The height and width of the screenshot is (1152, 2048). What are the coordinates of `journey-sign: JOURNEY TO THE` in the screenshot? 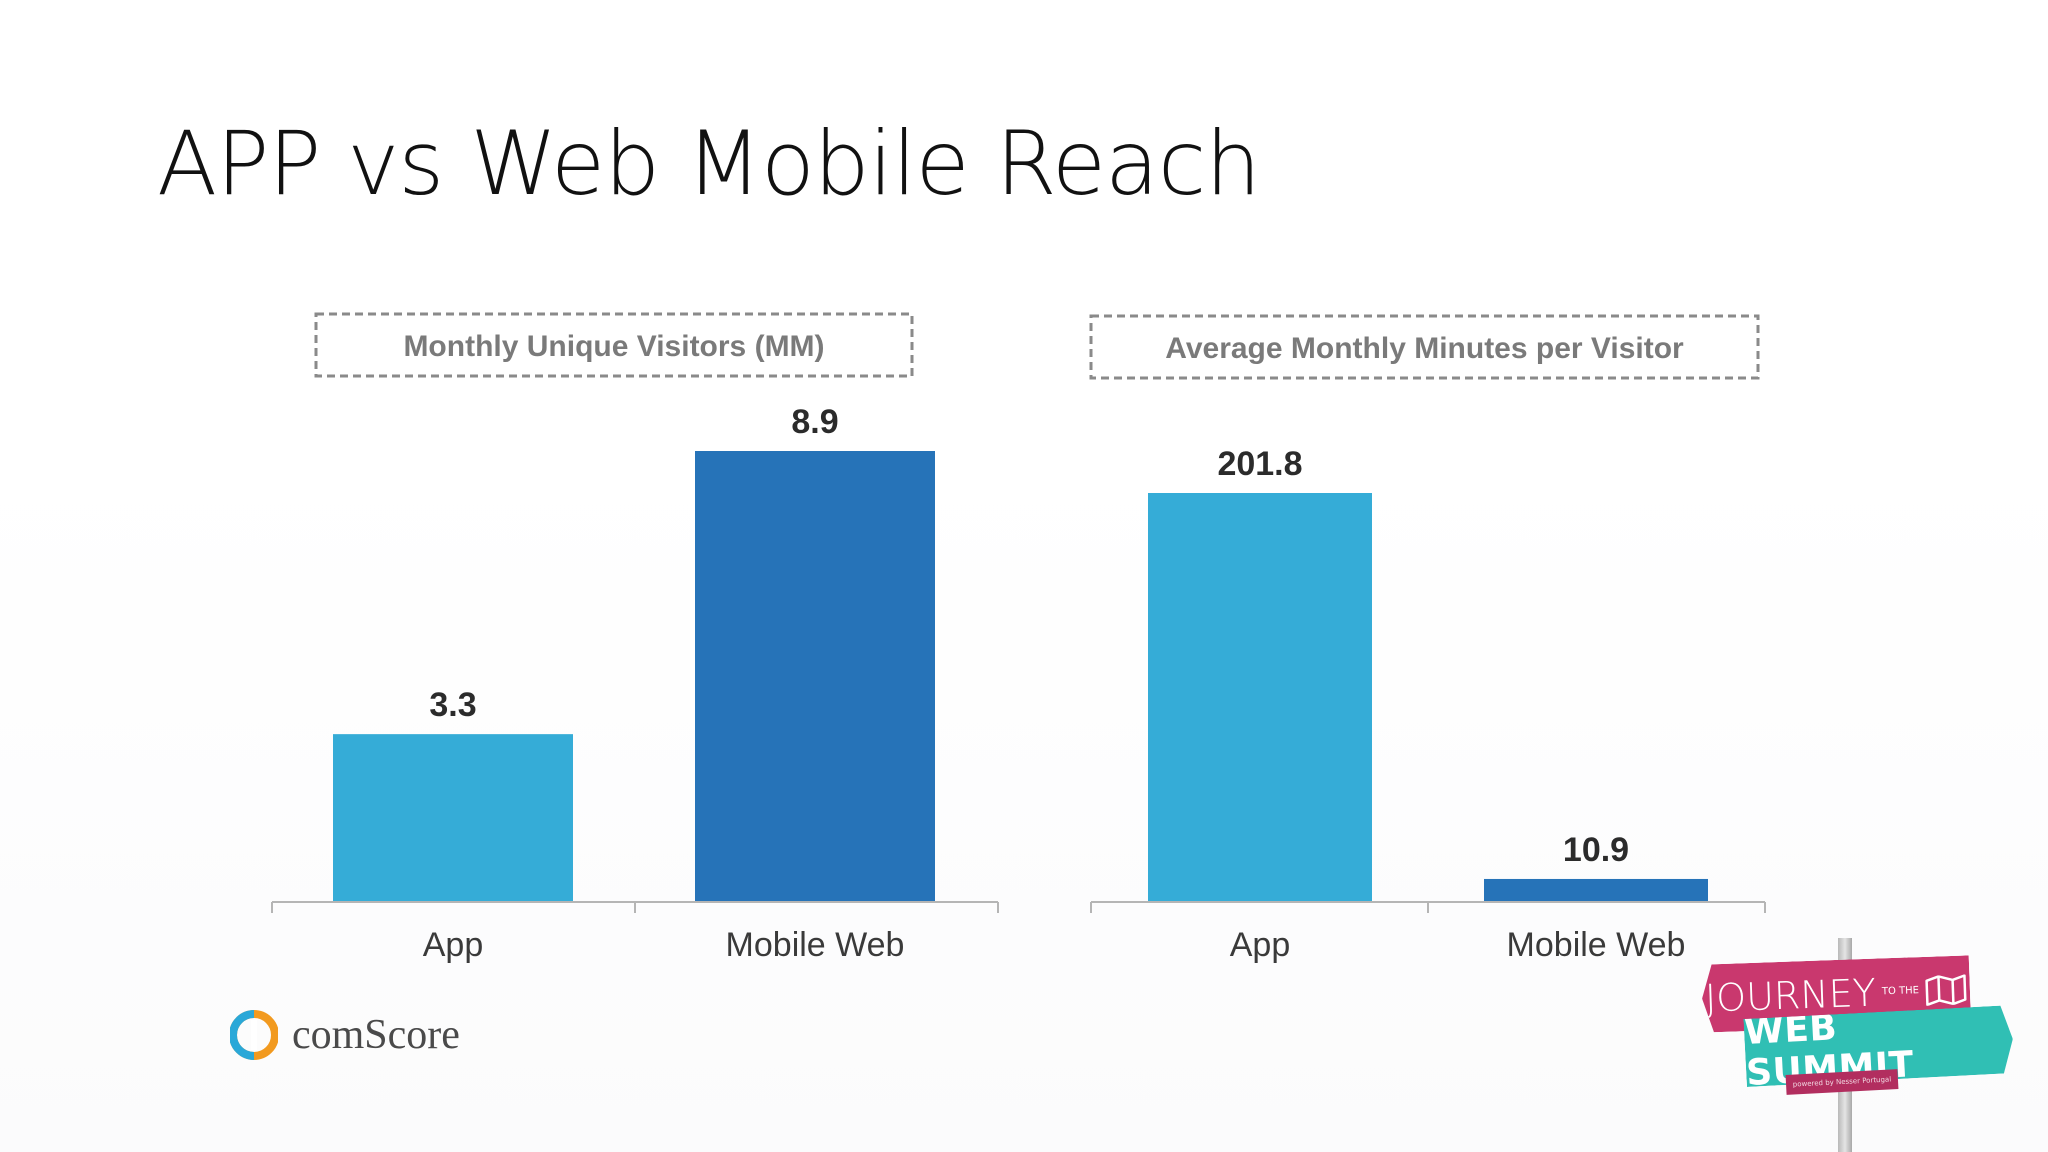 It's located at (1836, 993).